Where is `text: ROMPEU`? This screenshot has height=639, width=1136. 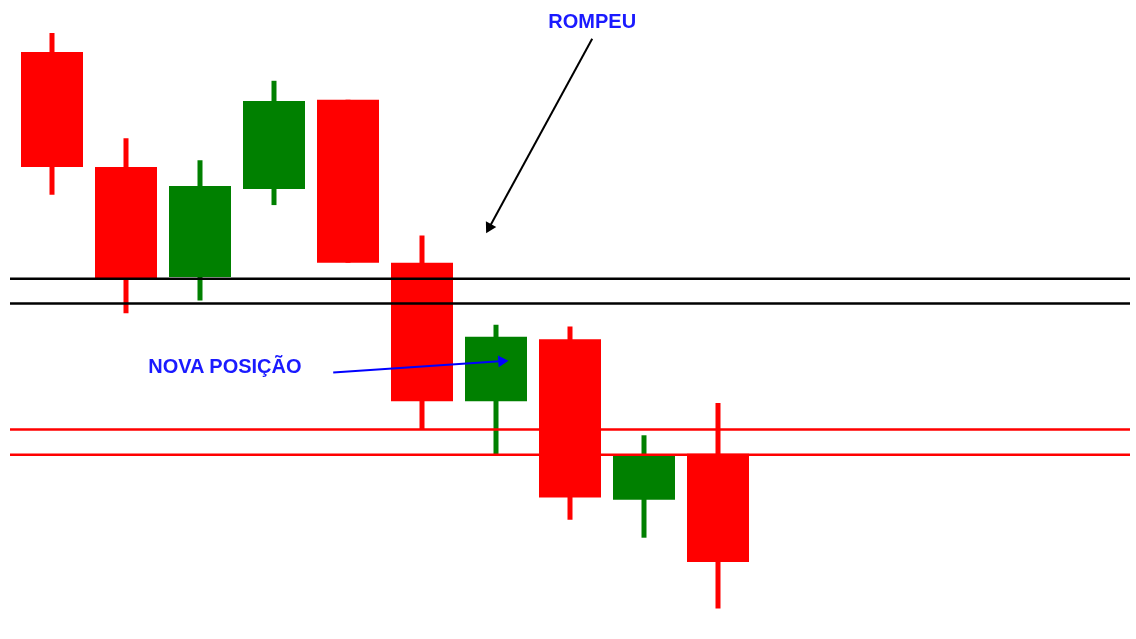 text: ROMPEU is located at coordinates (592, 20).